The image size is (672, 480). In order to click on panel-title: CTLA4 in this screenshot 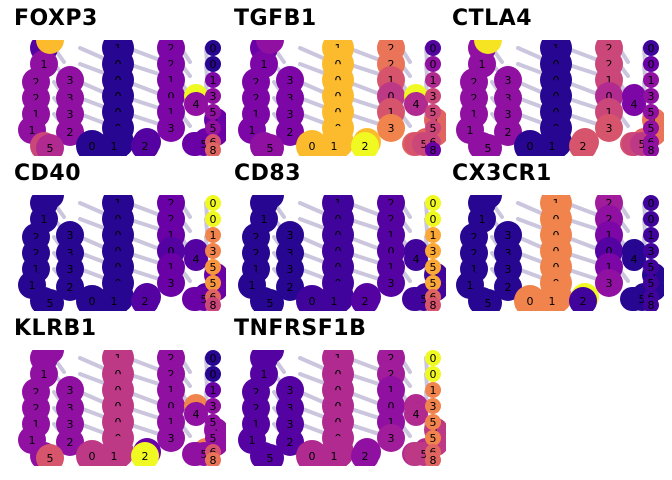, I will do `click(492, 18)`.